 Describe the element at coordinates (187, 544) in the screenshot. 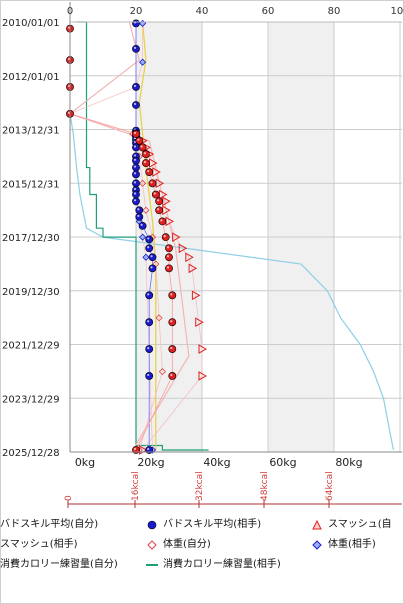

I see `legend-label: 体重(自分)` at that location.